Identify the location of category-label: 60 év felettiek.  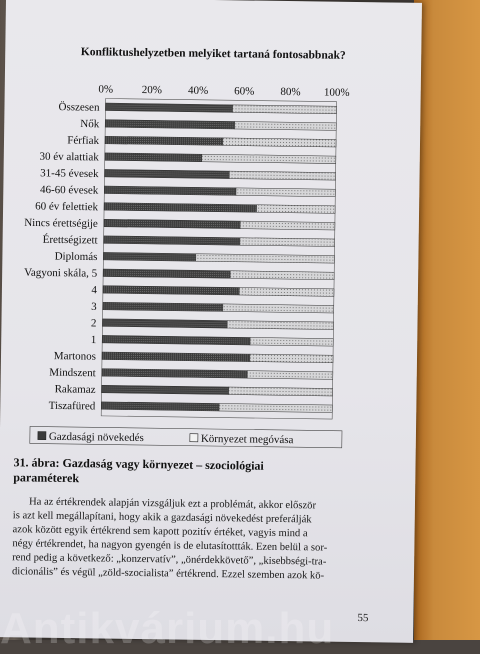
(67, 206).